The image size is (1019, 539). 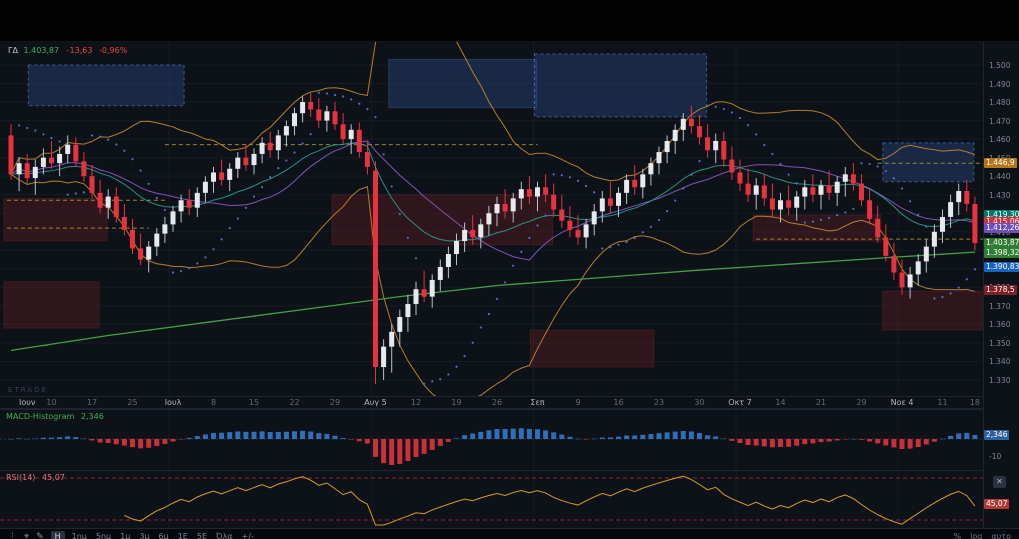 What do you see at coordinates (335, 402) in the screenshot?
I see `time-label: 29` at bounding box center [335, 402].